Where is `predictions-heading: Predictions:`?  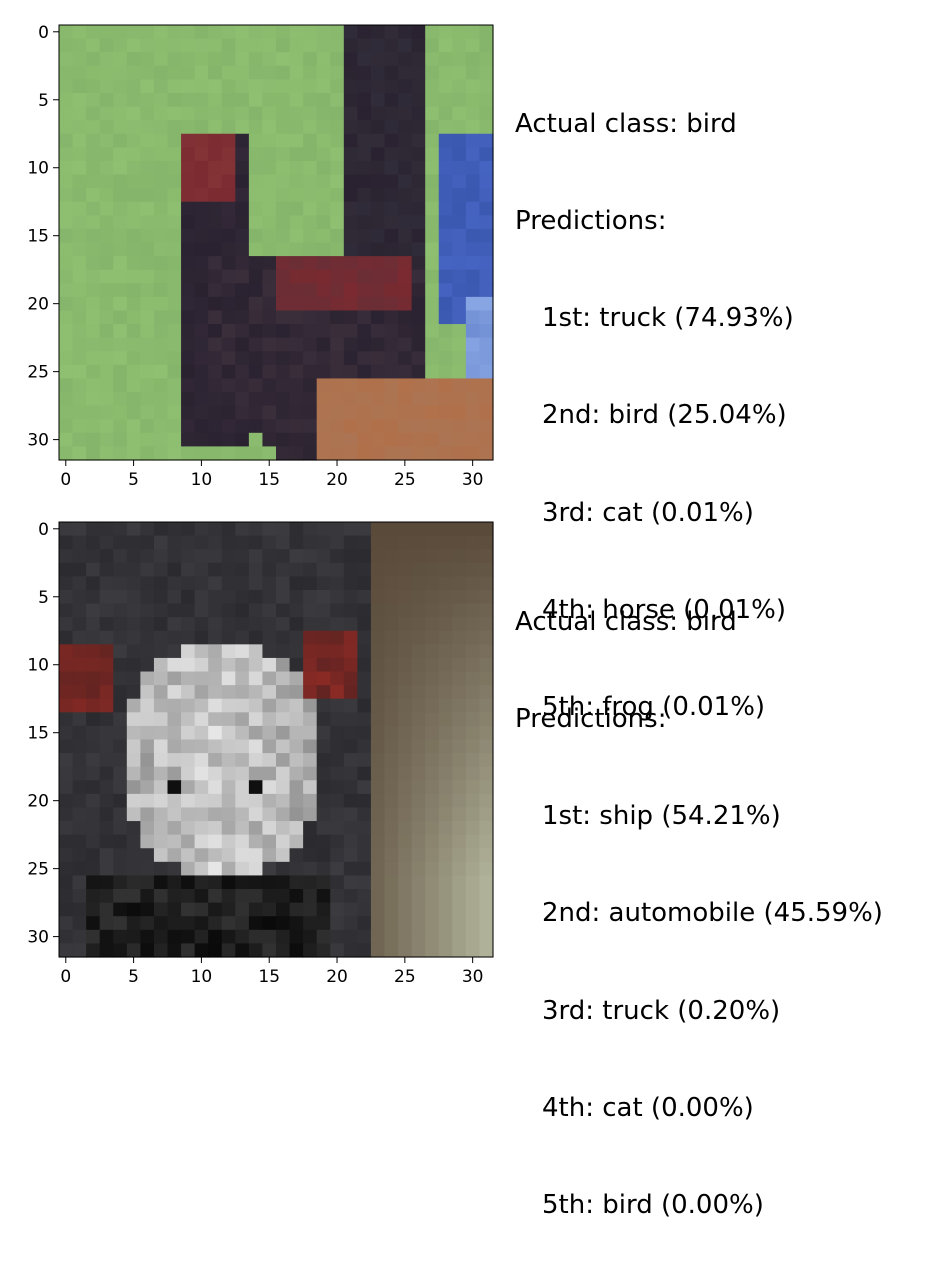
predictions-heading: Predictions: is located at coordinates (591, 719).